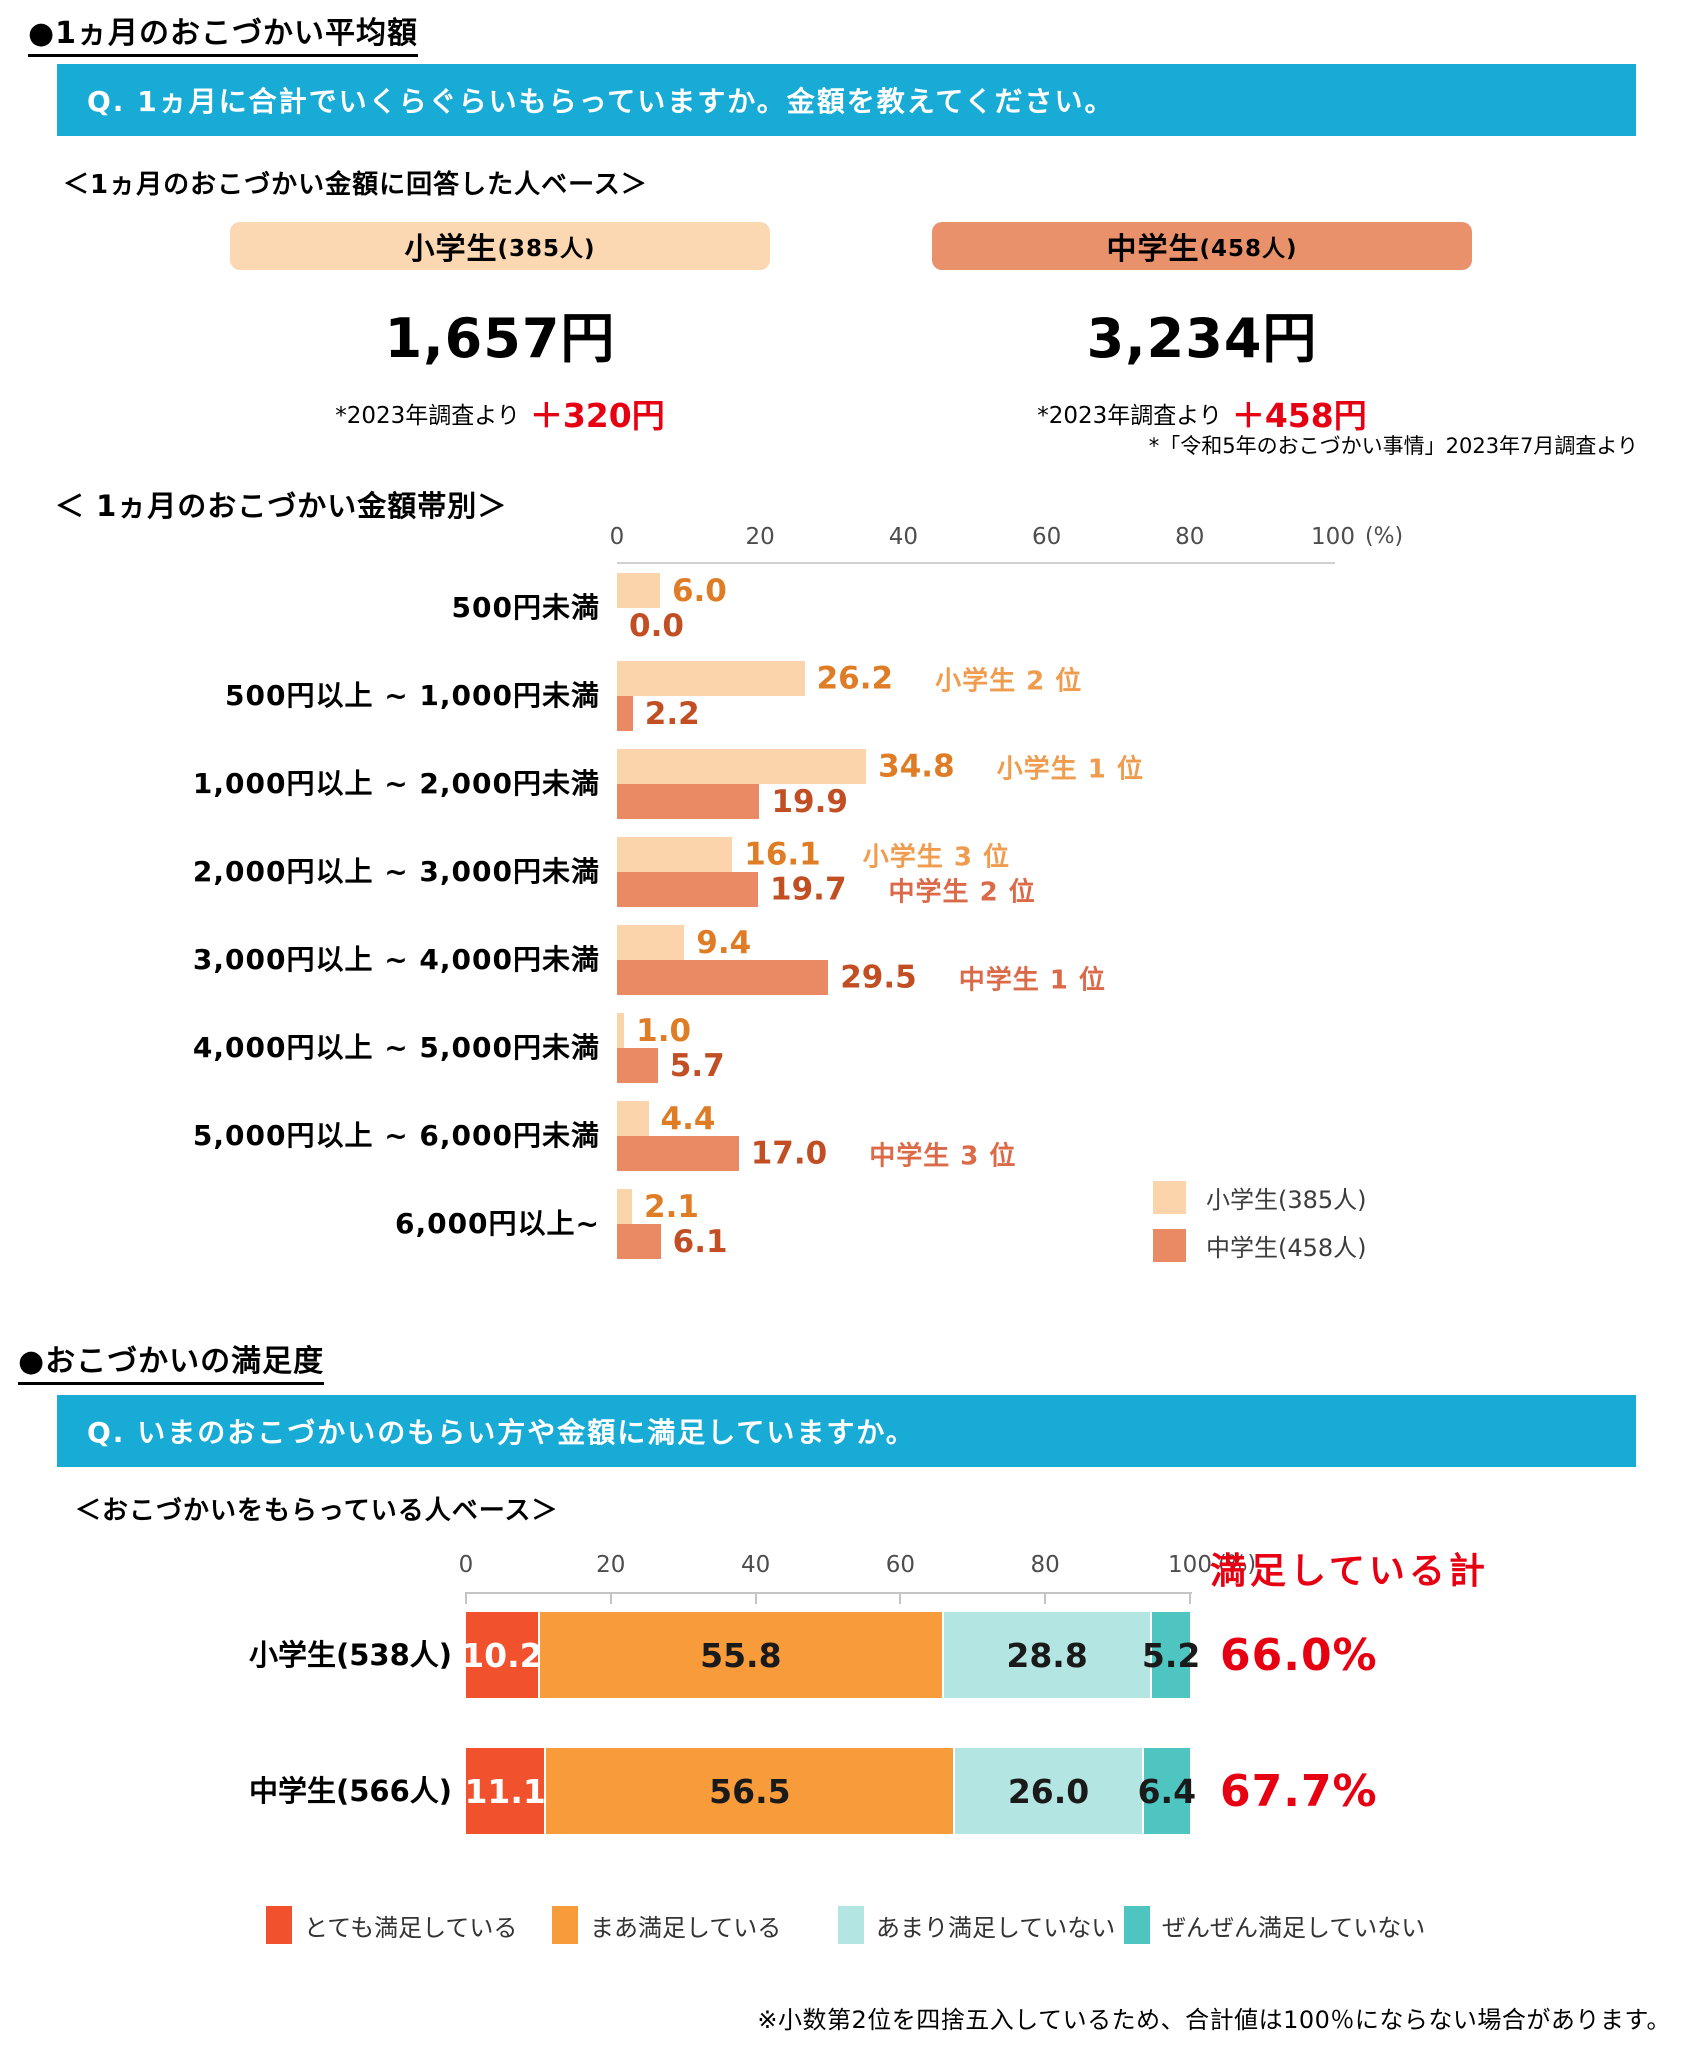 This screenshot has width=1693, height=2048. What do you see at coordinates (1011, 766) in the screenshot?
I see `band-value-wrap: 34.8 小学生 1 位` at bounding box center [1011, 766].